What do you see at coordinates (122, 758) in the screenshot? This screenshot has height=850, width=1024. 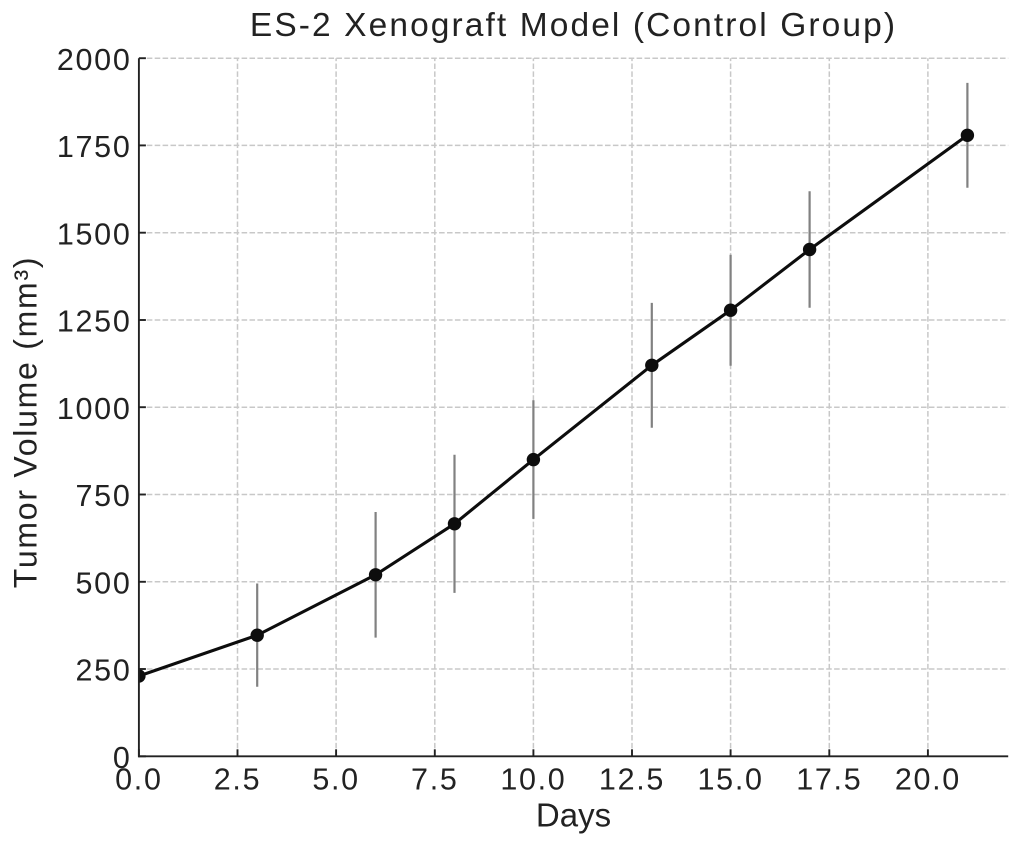 I see `svg-text: 0` at bounding box center [122, 758].